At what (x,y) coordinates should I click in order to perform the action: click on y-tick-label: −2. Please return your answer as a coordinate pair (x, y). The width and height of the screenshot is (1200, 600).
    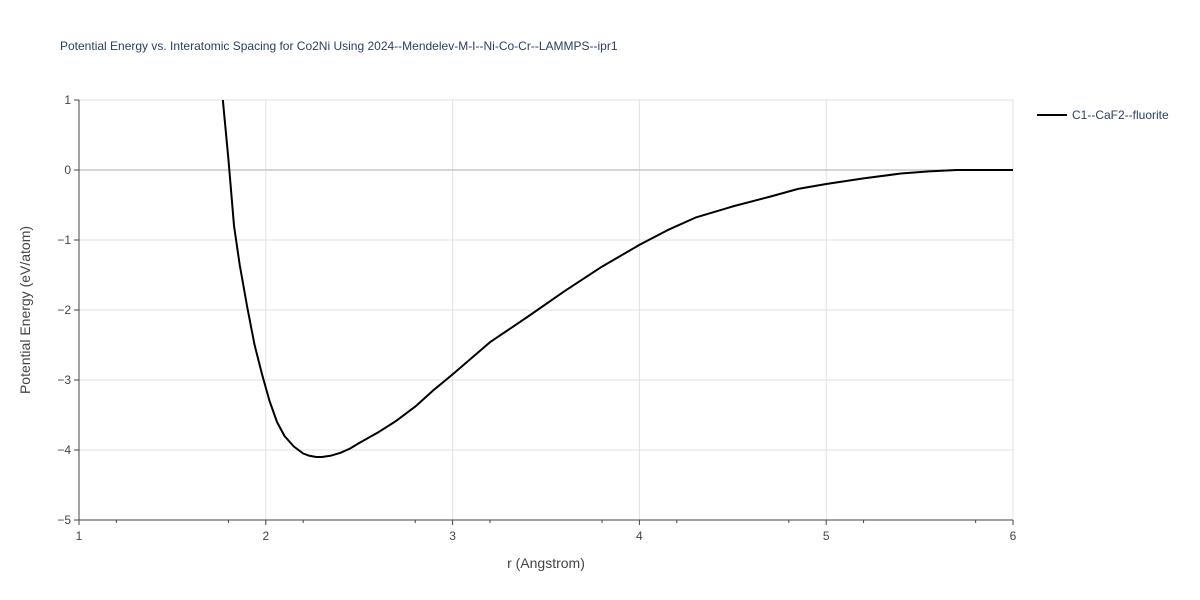
    Looking at the image, I should click on (64, 310).